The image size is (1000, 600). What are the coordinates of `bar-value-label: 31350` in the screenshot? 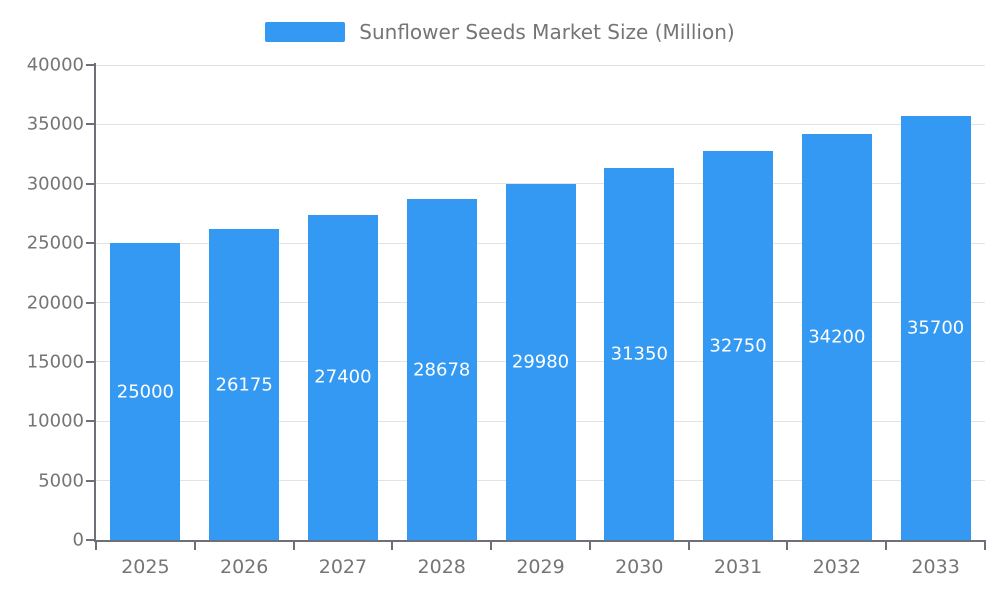 It's located at (639, 354).